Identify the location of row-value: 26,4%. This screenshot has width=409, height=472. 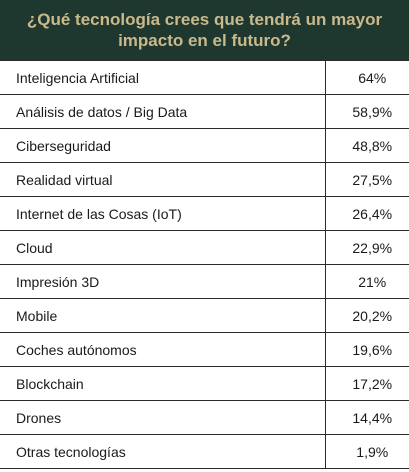
(367, 213).